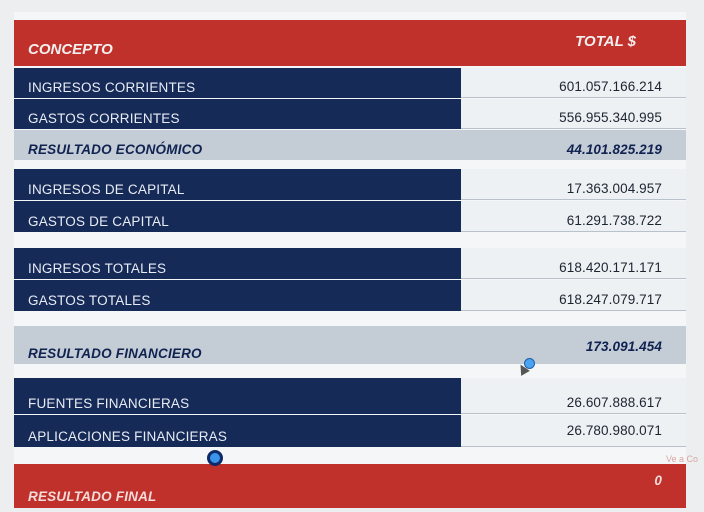 The height and width of the screenshot is (512, 704). I want to click on watermark-text: Ve a Co, so click(681, 459).